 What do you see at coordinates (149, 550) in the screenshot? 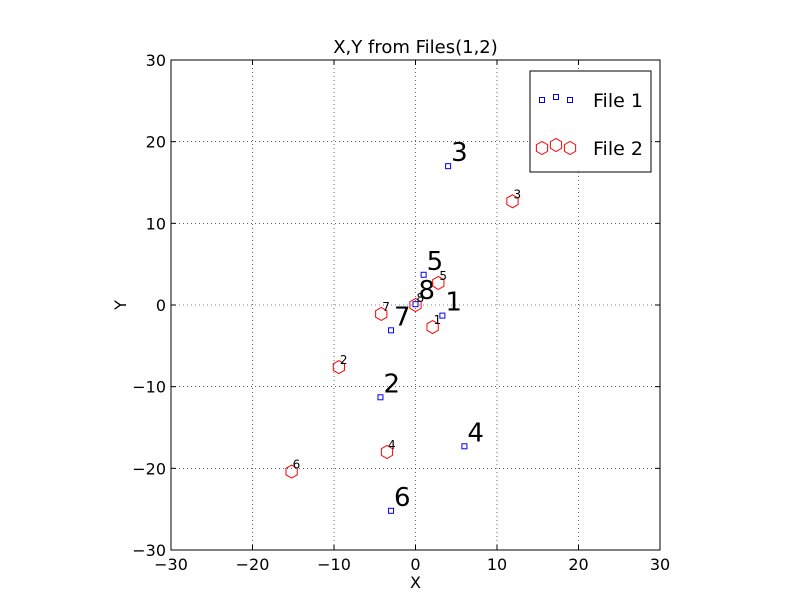
I see `y-tick-label: −30` at bounding box center [149, 550].